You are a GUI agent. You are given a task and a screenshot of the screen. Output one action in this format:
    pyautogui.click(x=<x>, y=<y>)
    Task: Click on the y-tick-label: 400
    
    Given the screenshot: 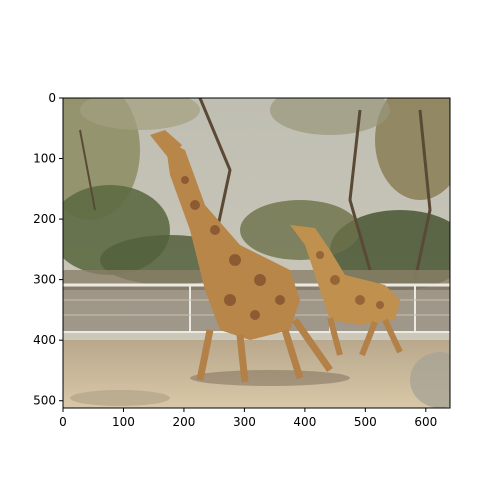 What is the action you would take?
    pyautogui.click(x=44, y=340)
    